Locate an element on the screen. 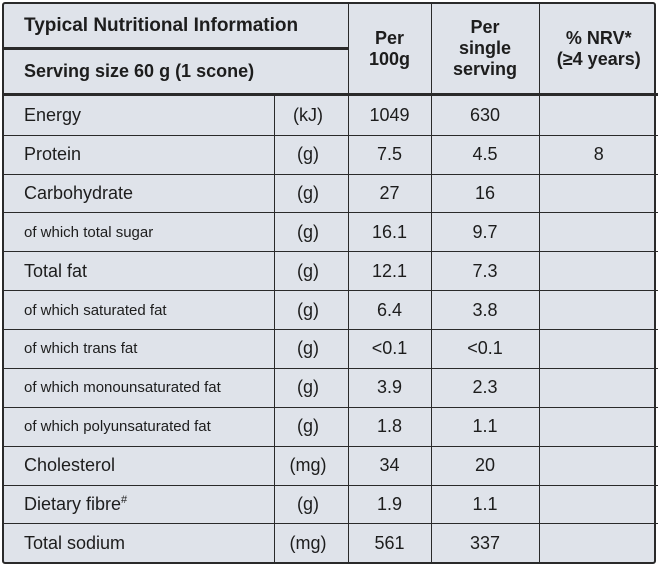 Image resolution: width=660 pixels, height=568 pixels. value-per-100g: 16.1 is located at coordinates (389, 232).